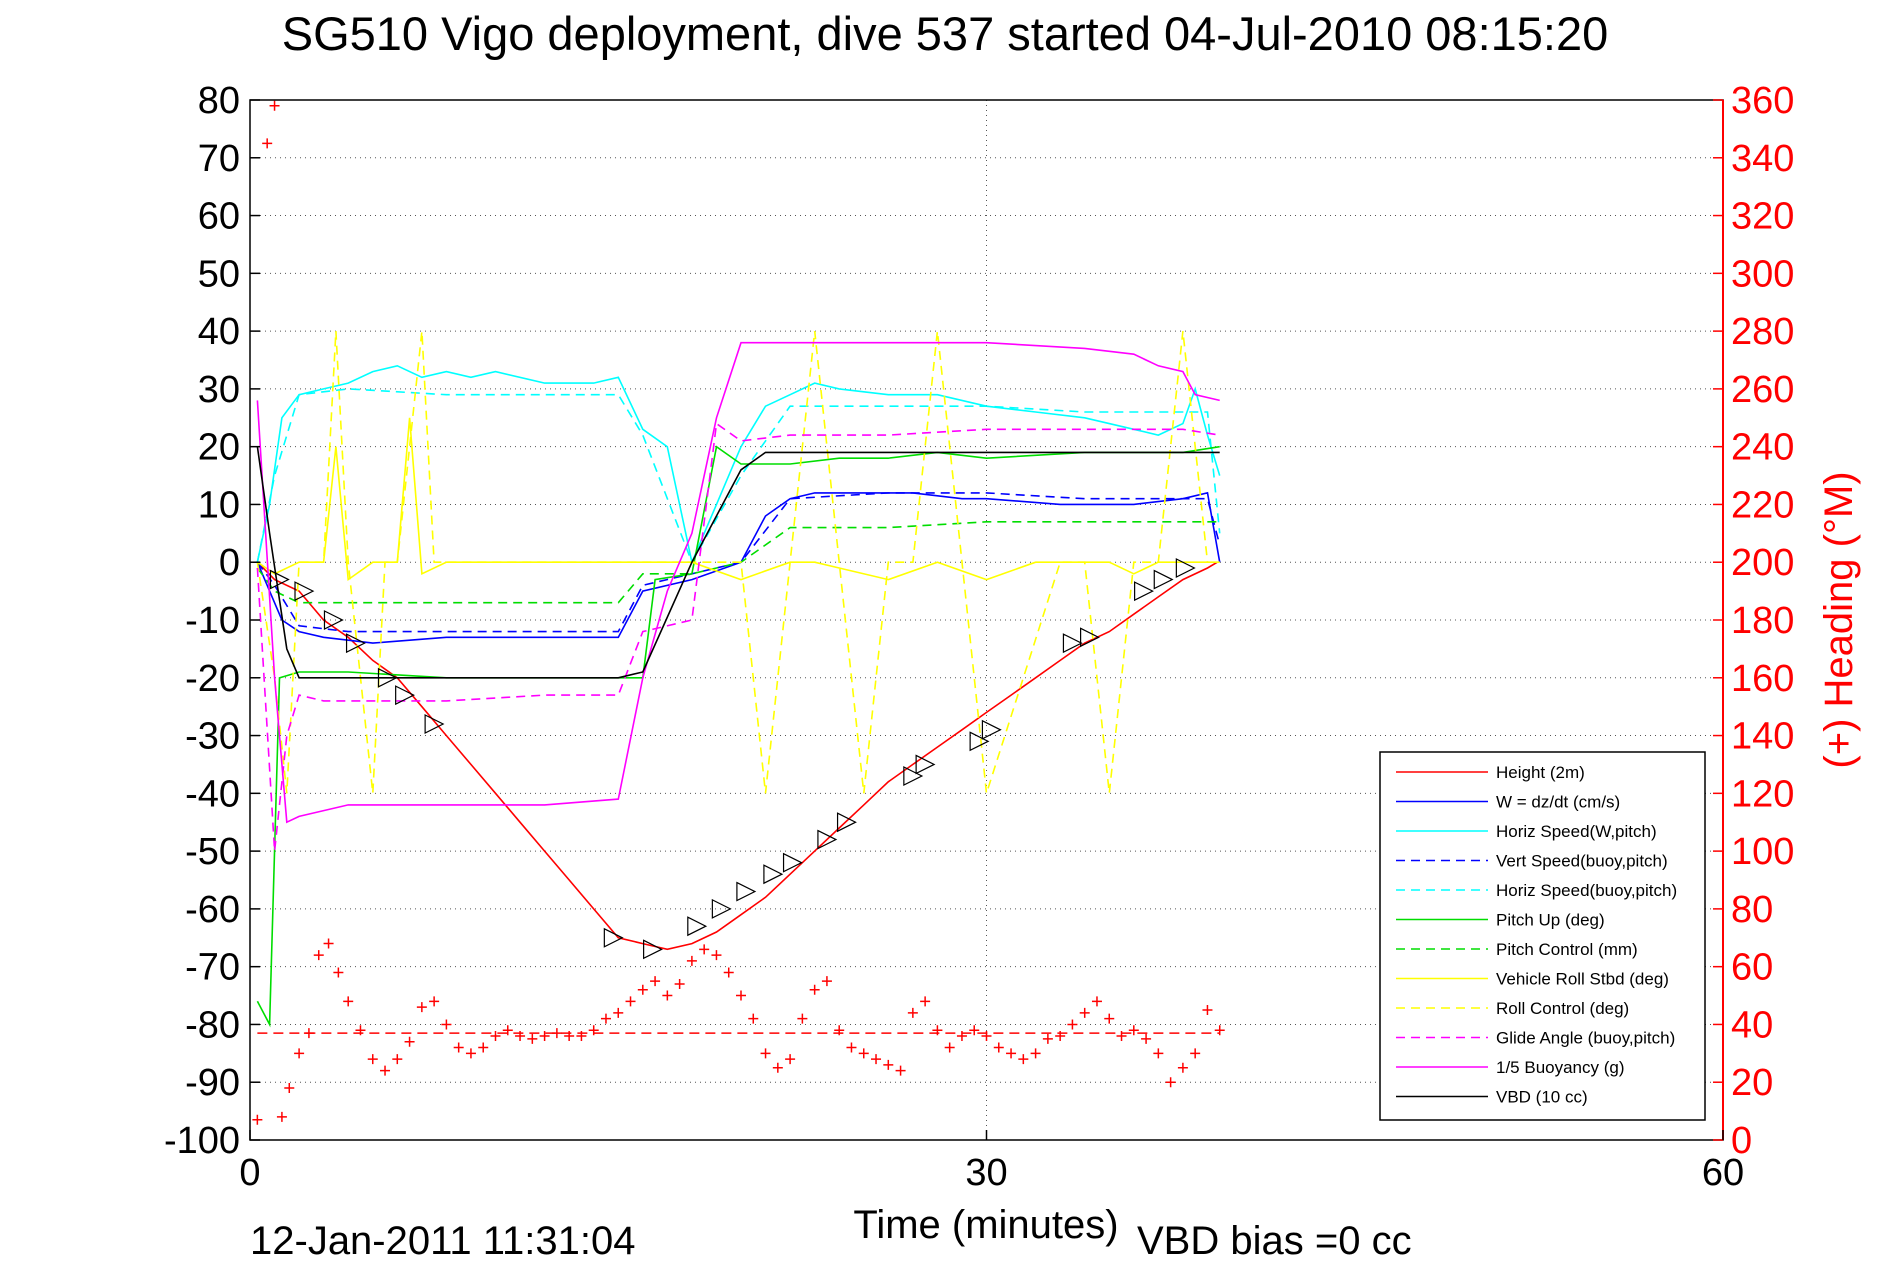 The height and width of the screenshot is (1262, 1891). Describe the element at coordinates (1576, 831) in the screenshot. I see `legend-label-horiz_w: Horiz Speed(W,pitch)` at that location.